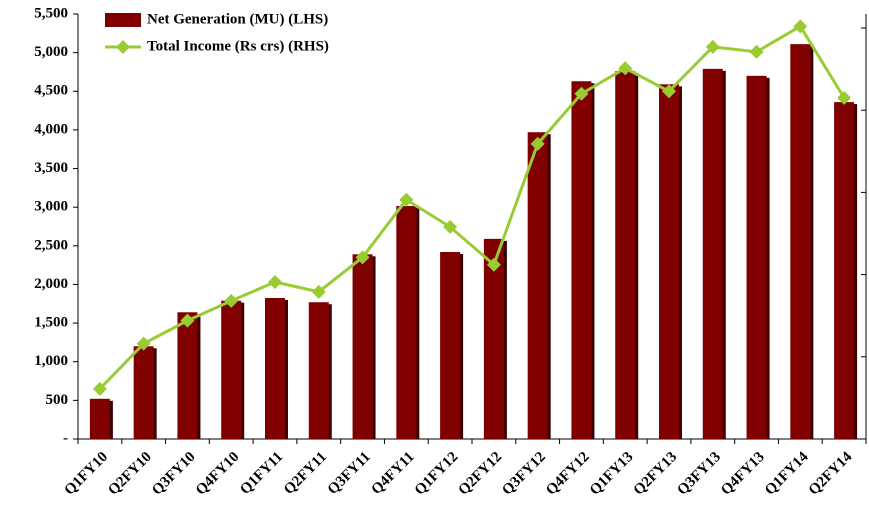  Describe the element at coordinates (174, 474) in the screenshot. I see `x-tick-label: Q3FY10` at that location.